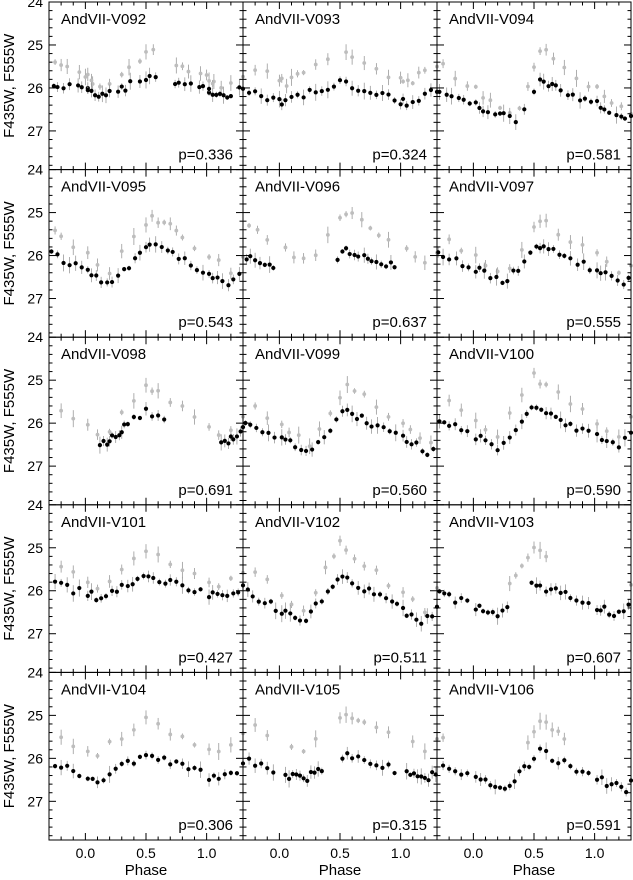 This screenshot has width=633, height=880. Describe the element at coordinates (593, 825) in the screenshot. I see `period-label: p=0.591` at that location.